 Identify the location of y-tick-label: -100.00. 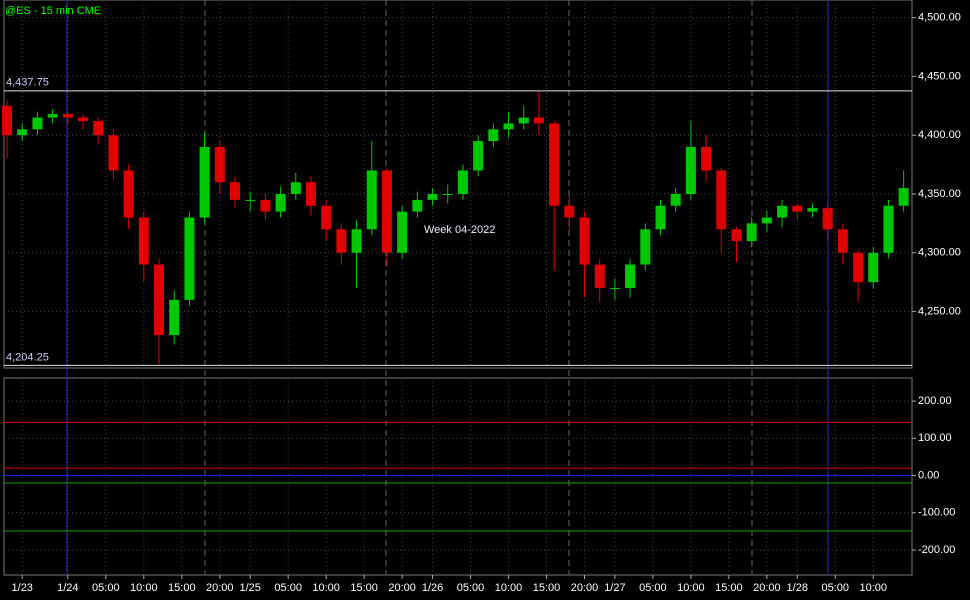
(936, 513).